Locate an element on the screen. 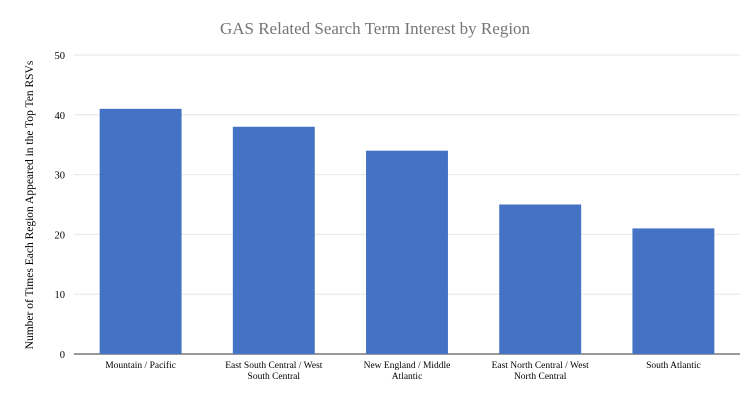  x-tick-label: East South Central / West South Central is located at coordinates (274, 371).